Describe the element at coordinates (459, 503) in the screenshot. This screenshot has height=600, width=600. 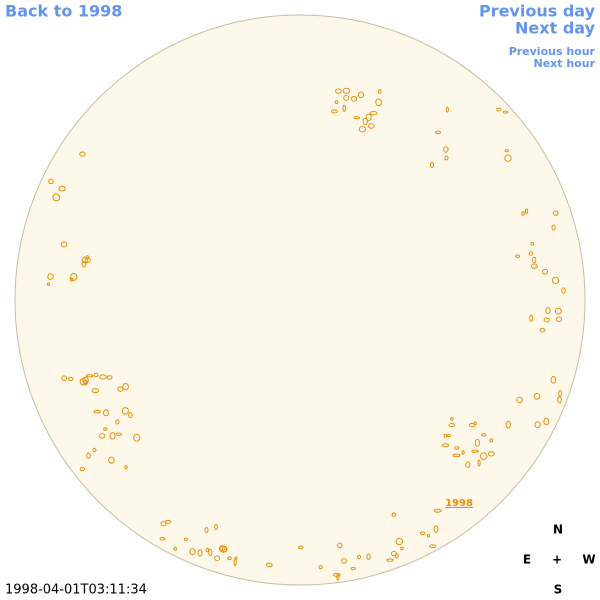
I see `disk-label-link: 1998` at that location.